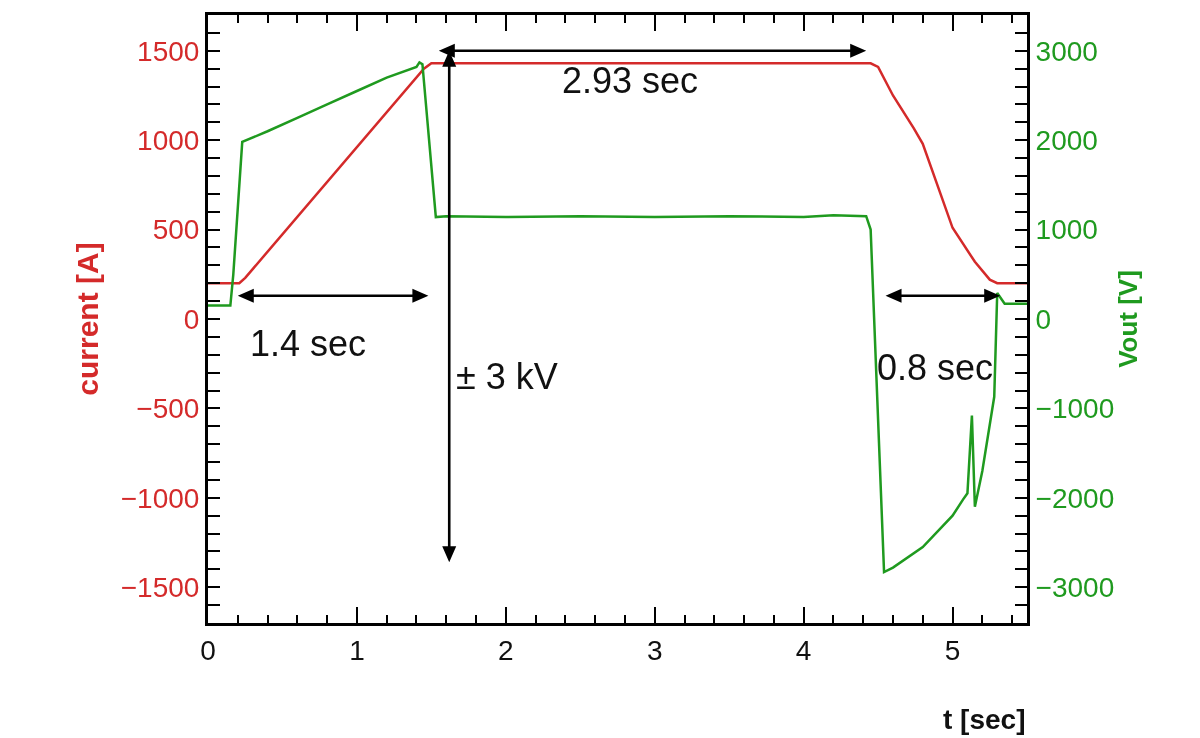  Describe the element at coordinates (654, 650) in the screenshot. I see `x-tick-label: 3` at that location.